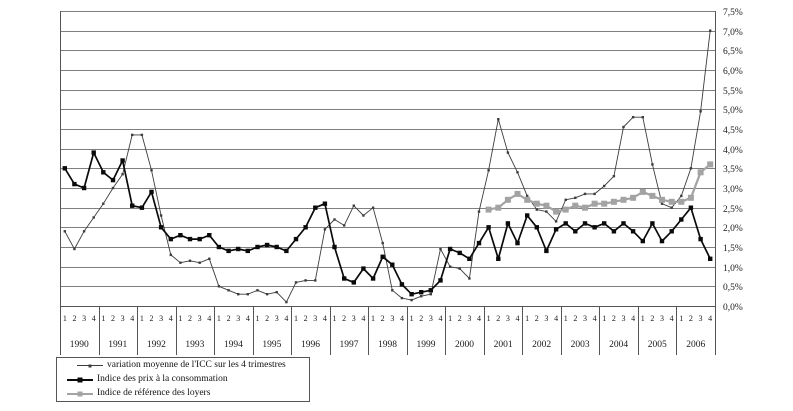 The height and width of the screenshot is (411, 793). Describe the element at coordinates (90, 365) in the screenshot. I see `icc-line-marker-icon` at that location.